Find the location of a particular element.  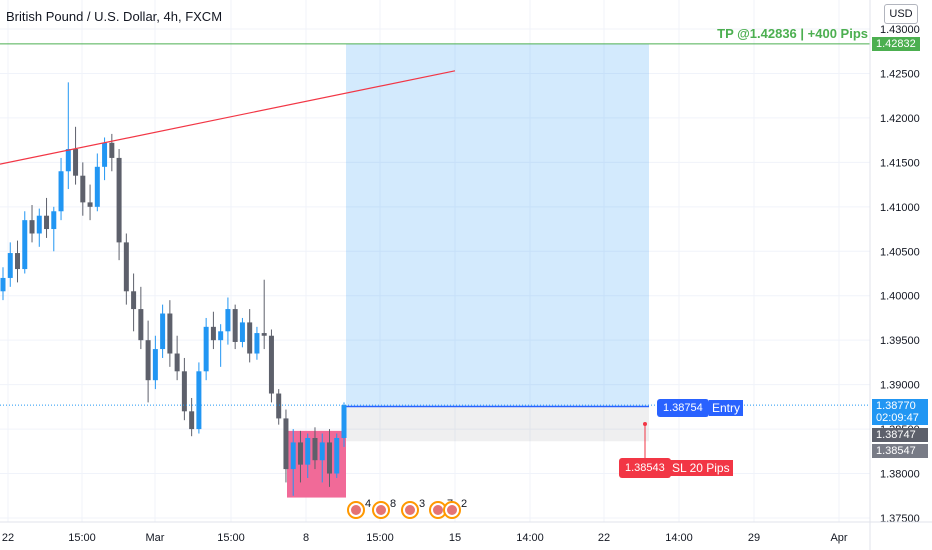

sl-label: SL 20 Pips is located at coordinates (701, 468).